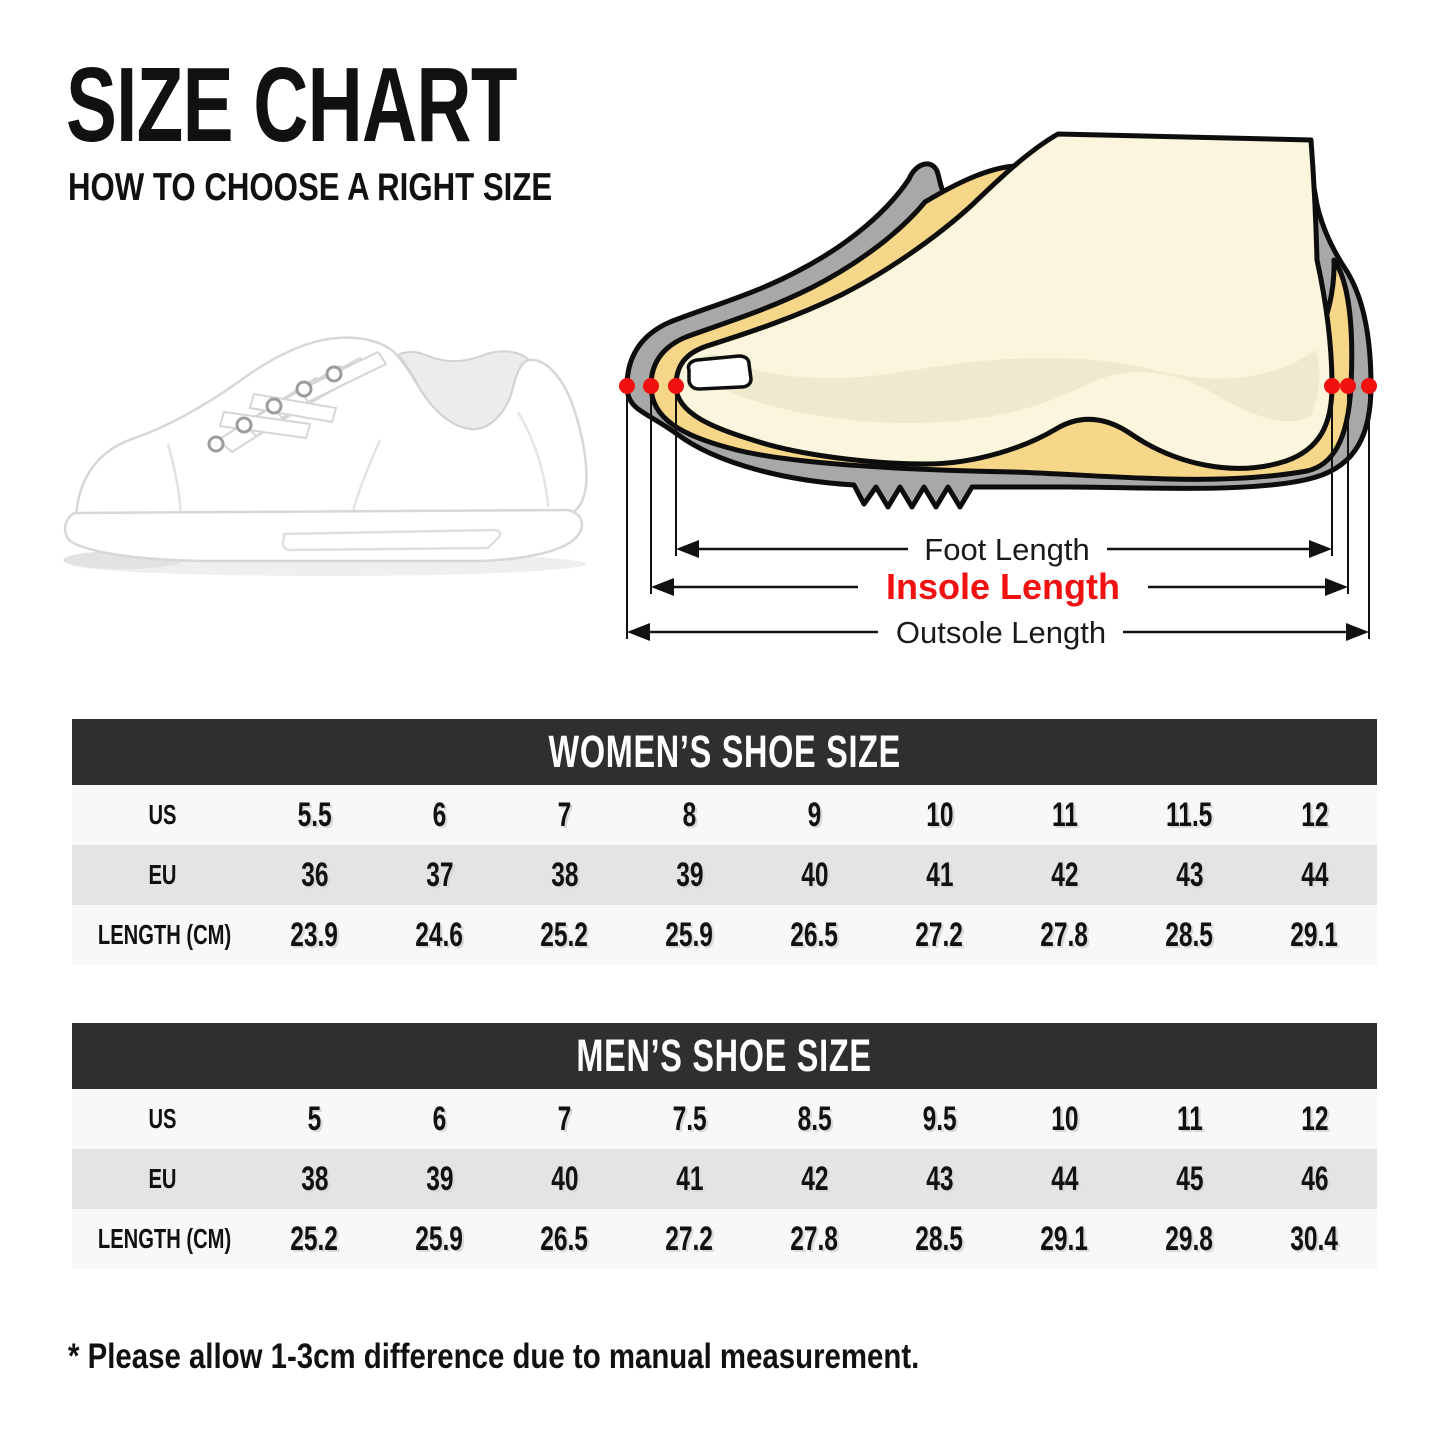  What do you see at coordinates (439, 874) in the screenshot?
I see `size-value: 37` at bounding box center [439, 874].